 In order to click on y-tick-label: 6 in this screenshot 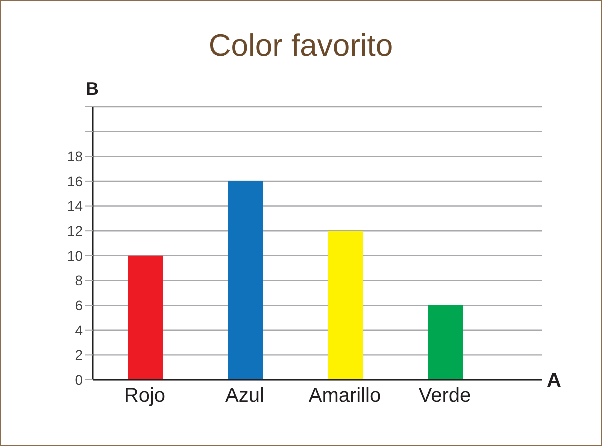, I will do `click(79, 306)`.